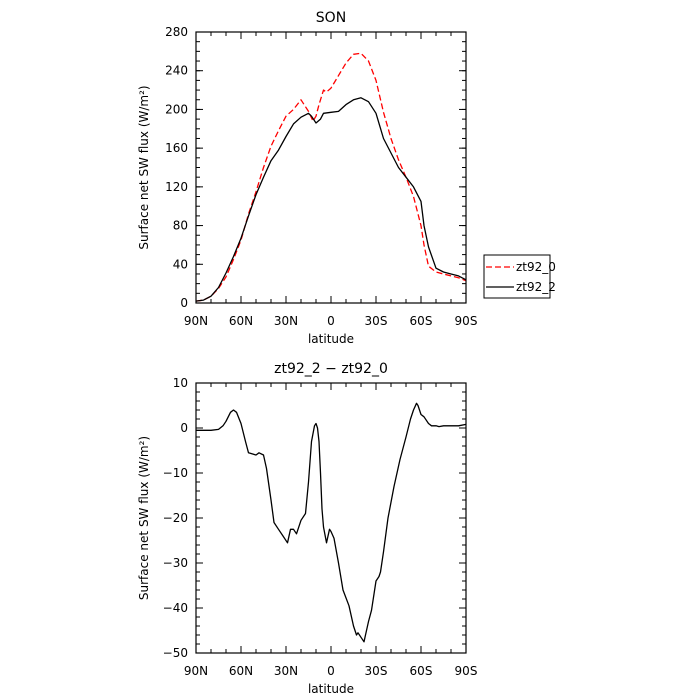 This screenshot has height=700, width=700. What do you see at coordinates (175, 518) in the screenshot?
I see `y-tick-label: −20` at bounding box center [175, 518].